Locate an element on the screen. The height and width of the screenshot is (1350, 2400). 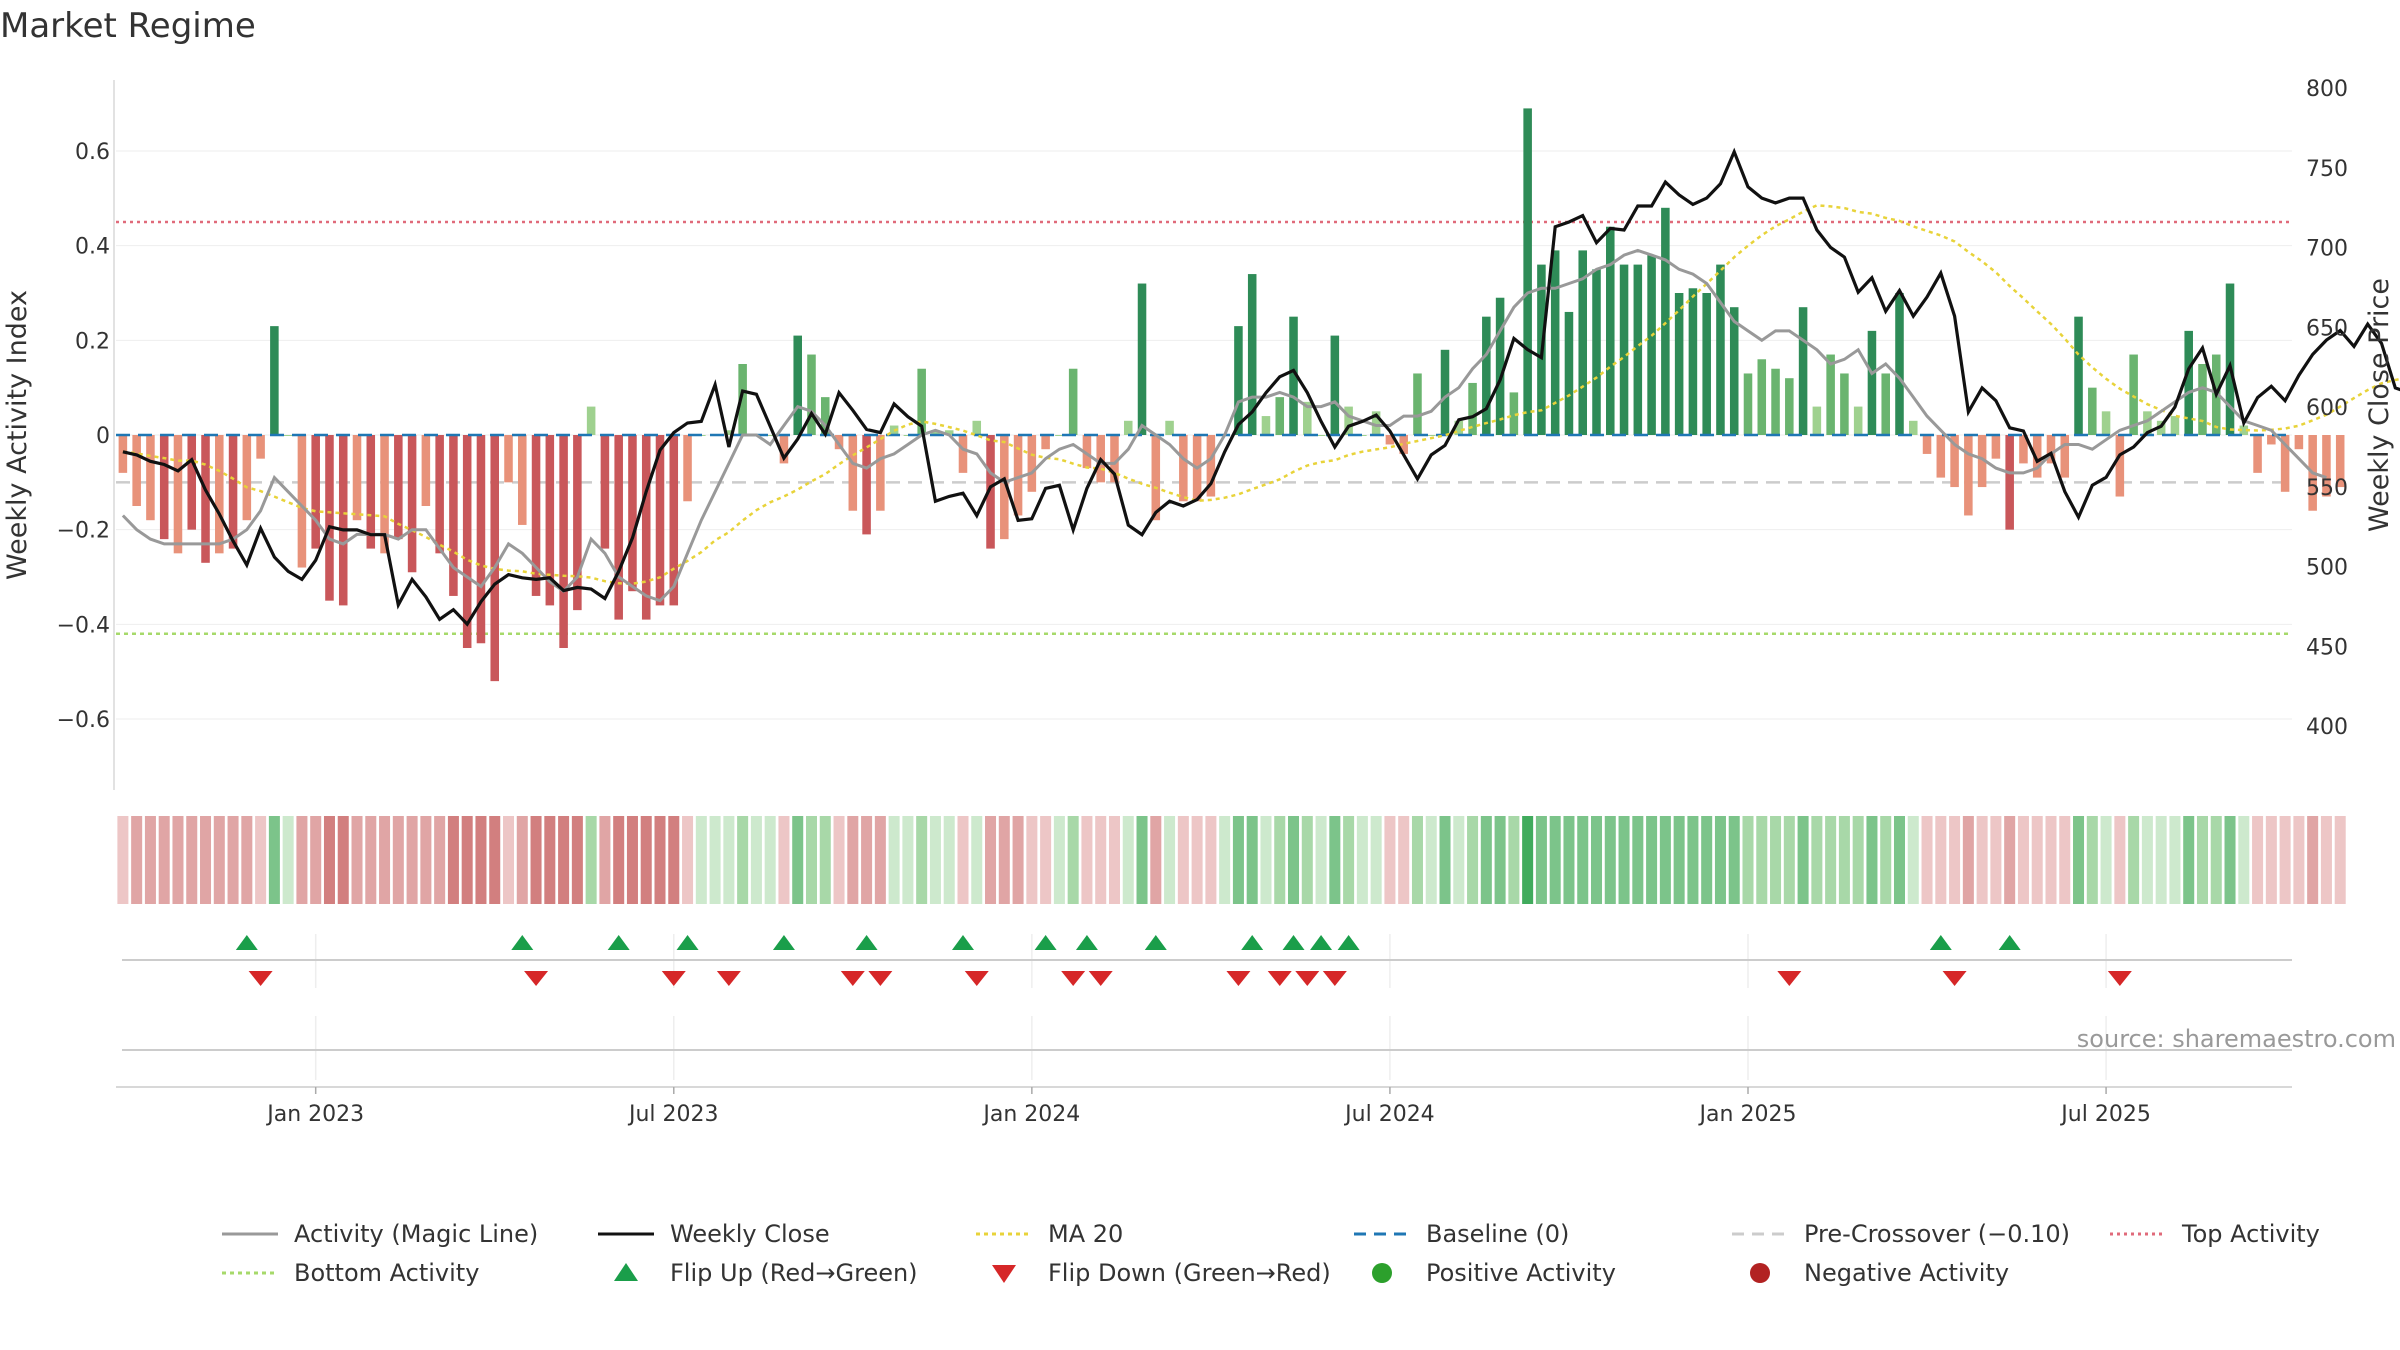
legend-label: Top Activity is located at coordinates (2250, 1234).